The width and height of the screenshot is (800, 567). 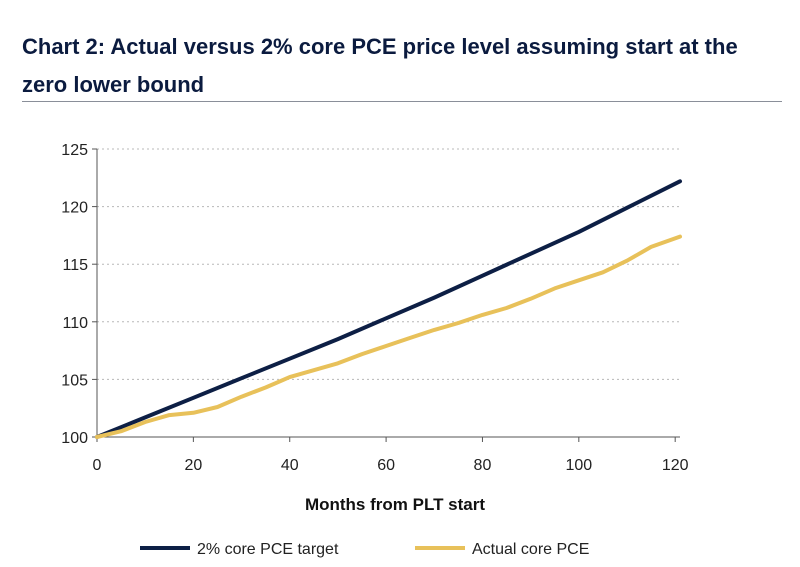 What do you see at coordinates (74, 208) in the screenshot?
I see `y-tick-label: 120` at bounding box center [74, 208].